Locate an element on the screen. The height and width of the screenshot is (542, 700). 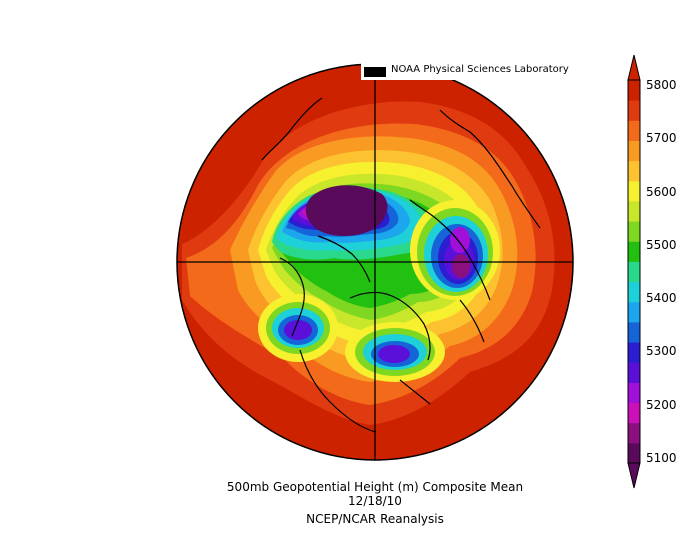
colorbar-label: 5800 is located at coordinates (661, 85).